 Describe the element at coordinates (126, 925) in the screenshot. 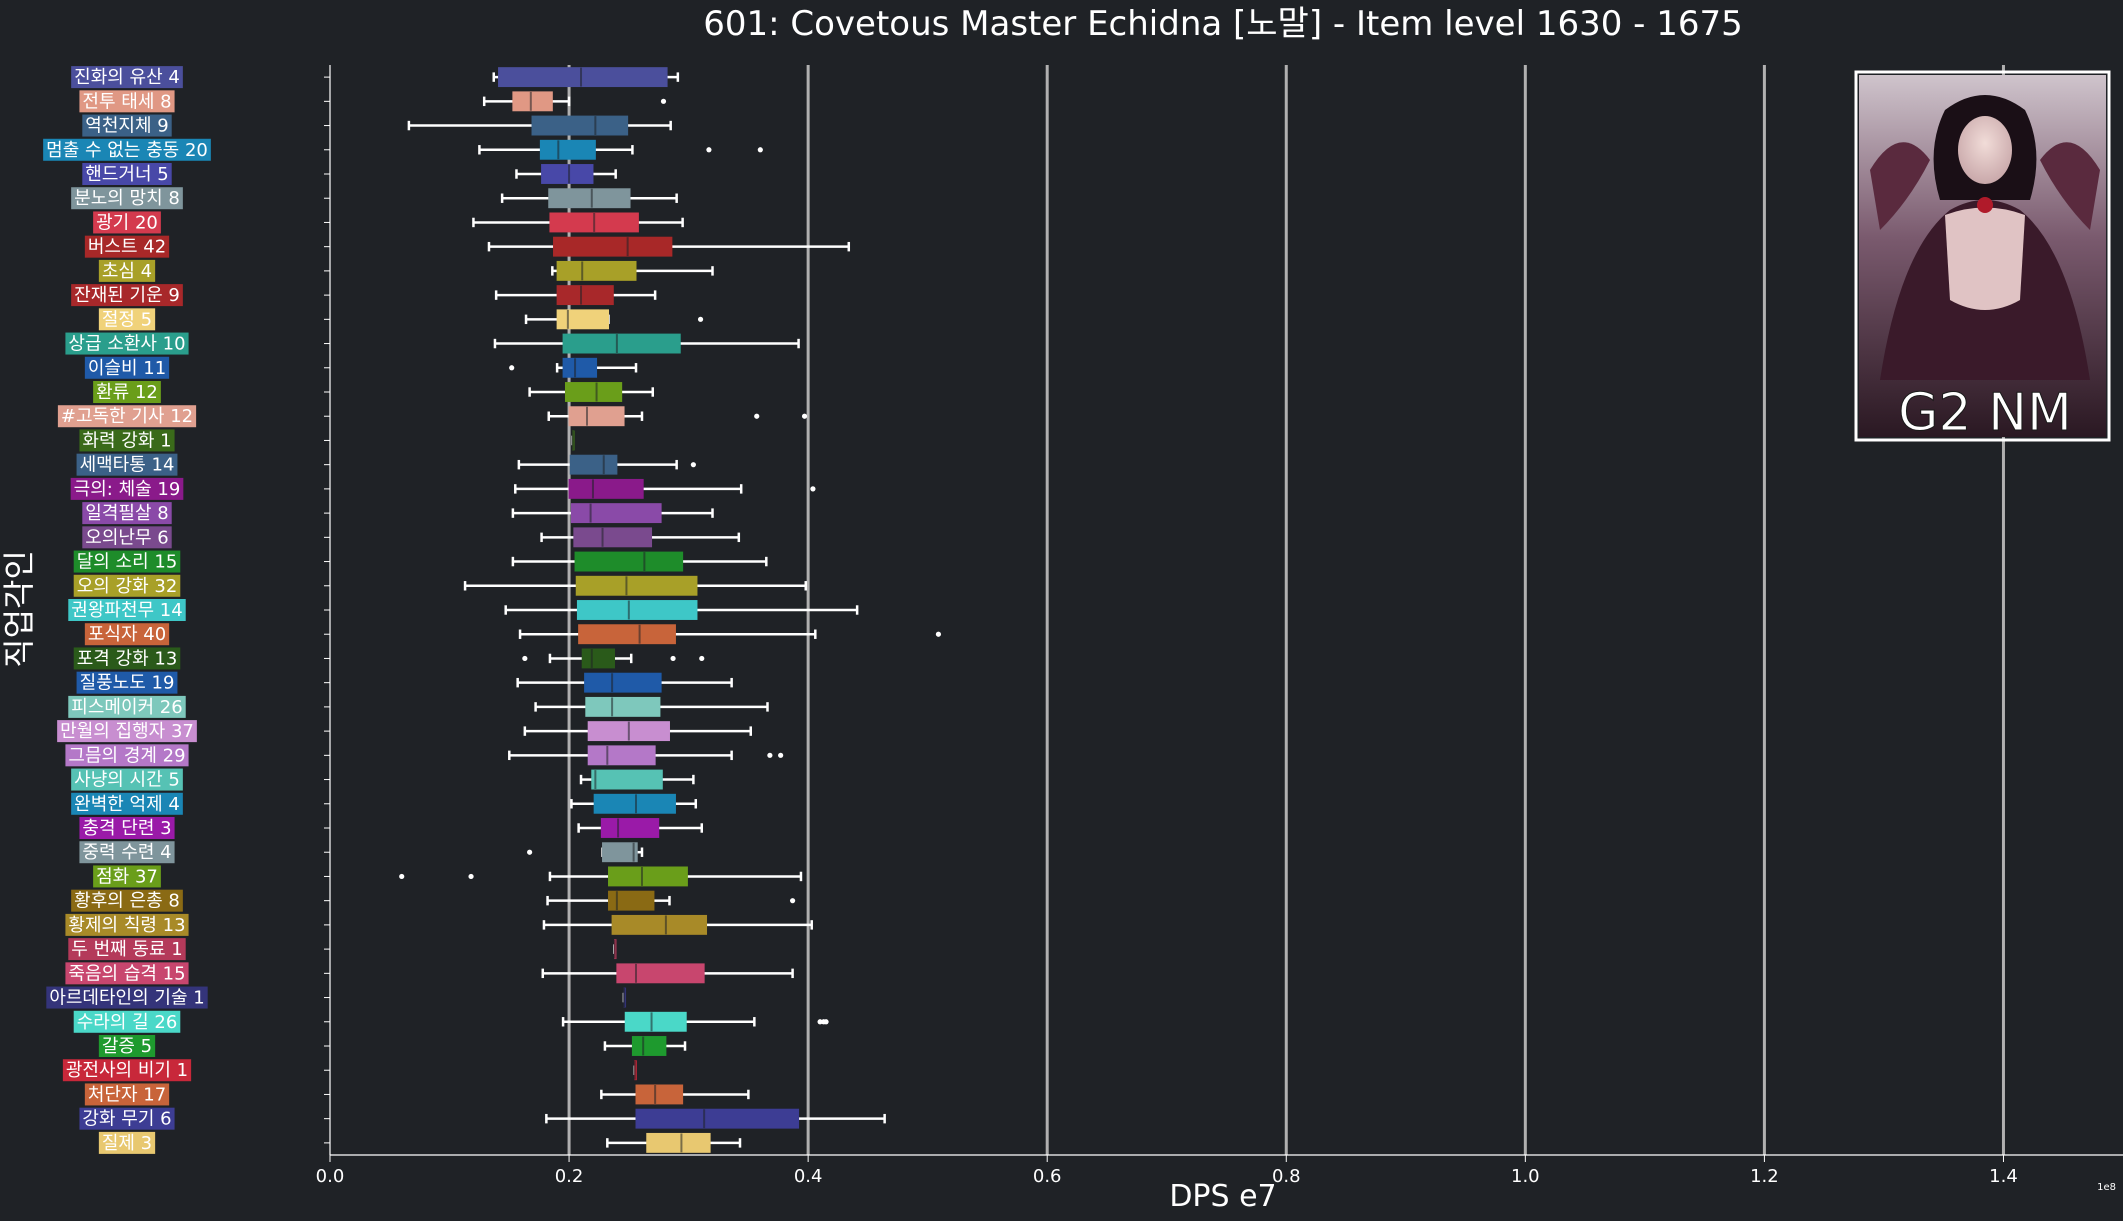

I see `category-label-text: 황제의 칙령 13` at that location.